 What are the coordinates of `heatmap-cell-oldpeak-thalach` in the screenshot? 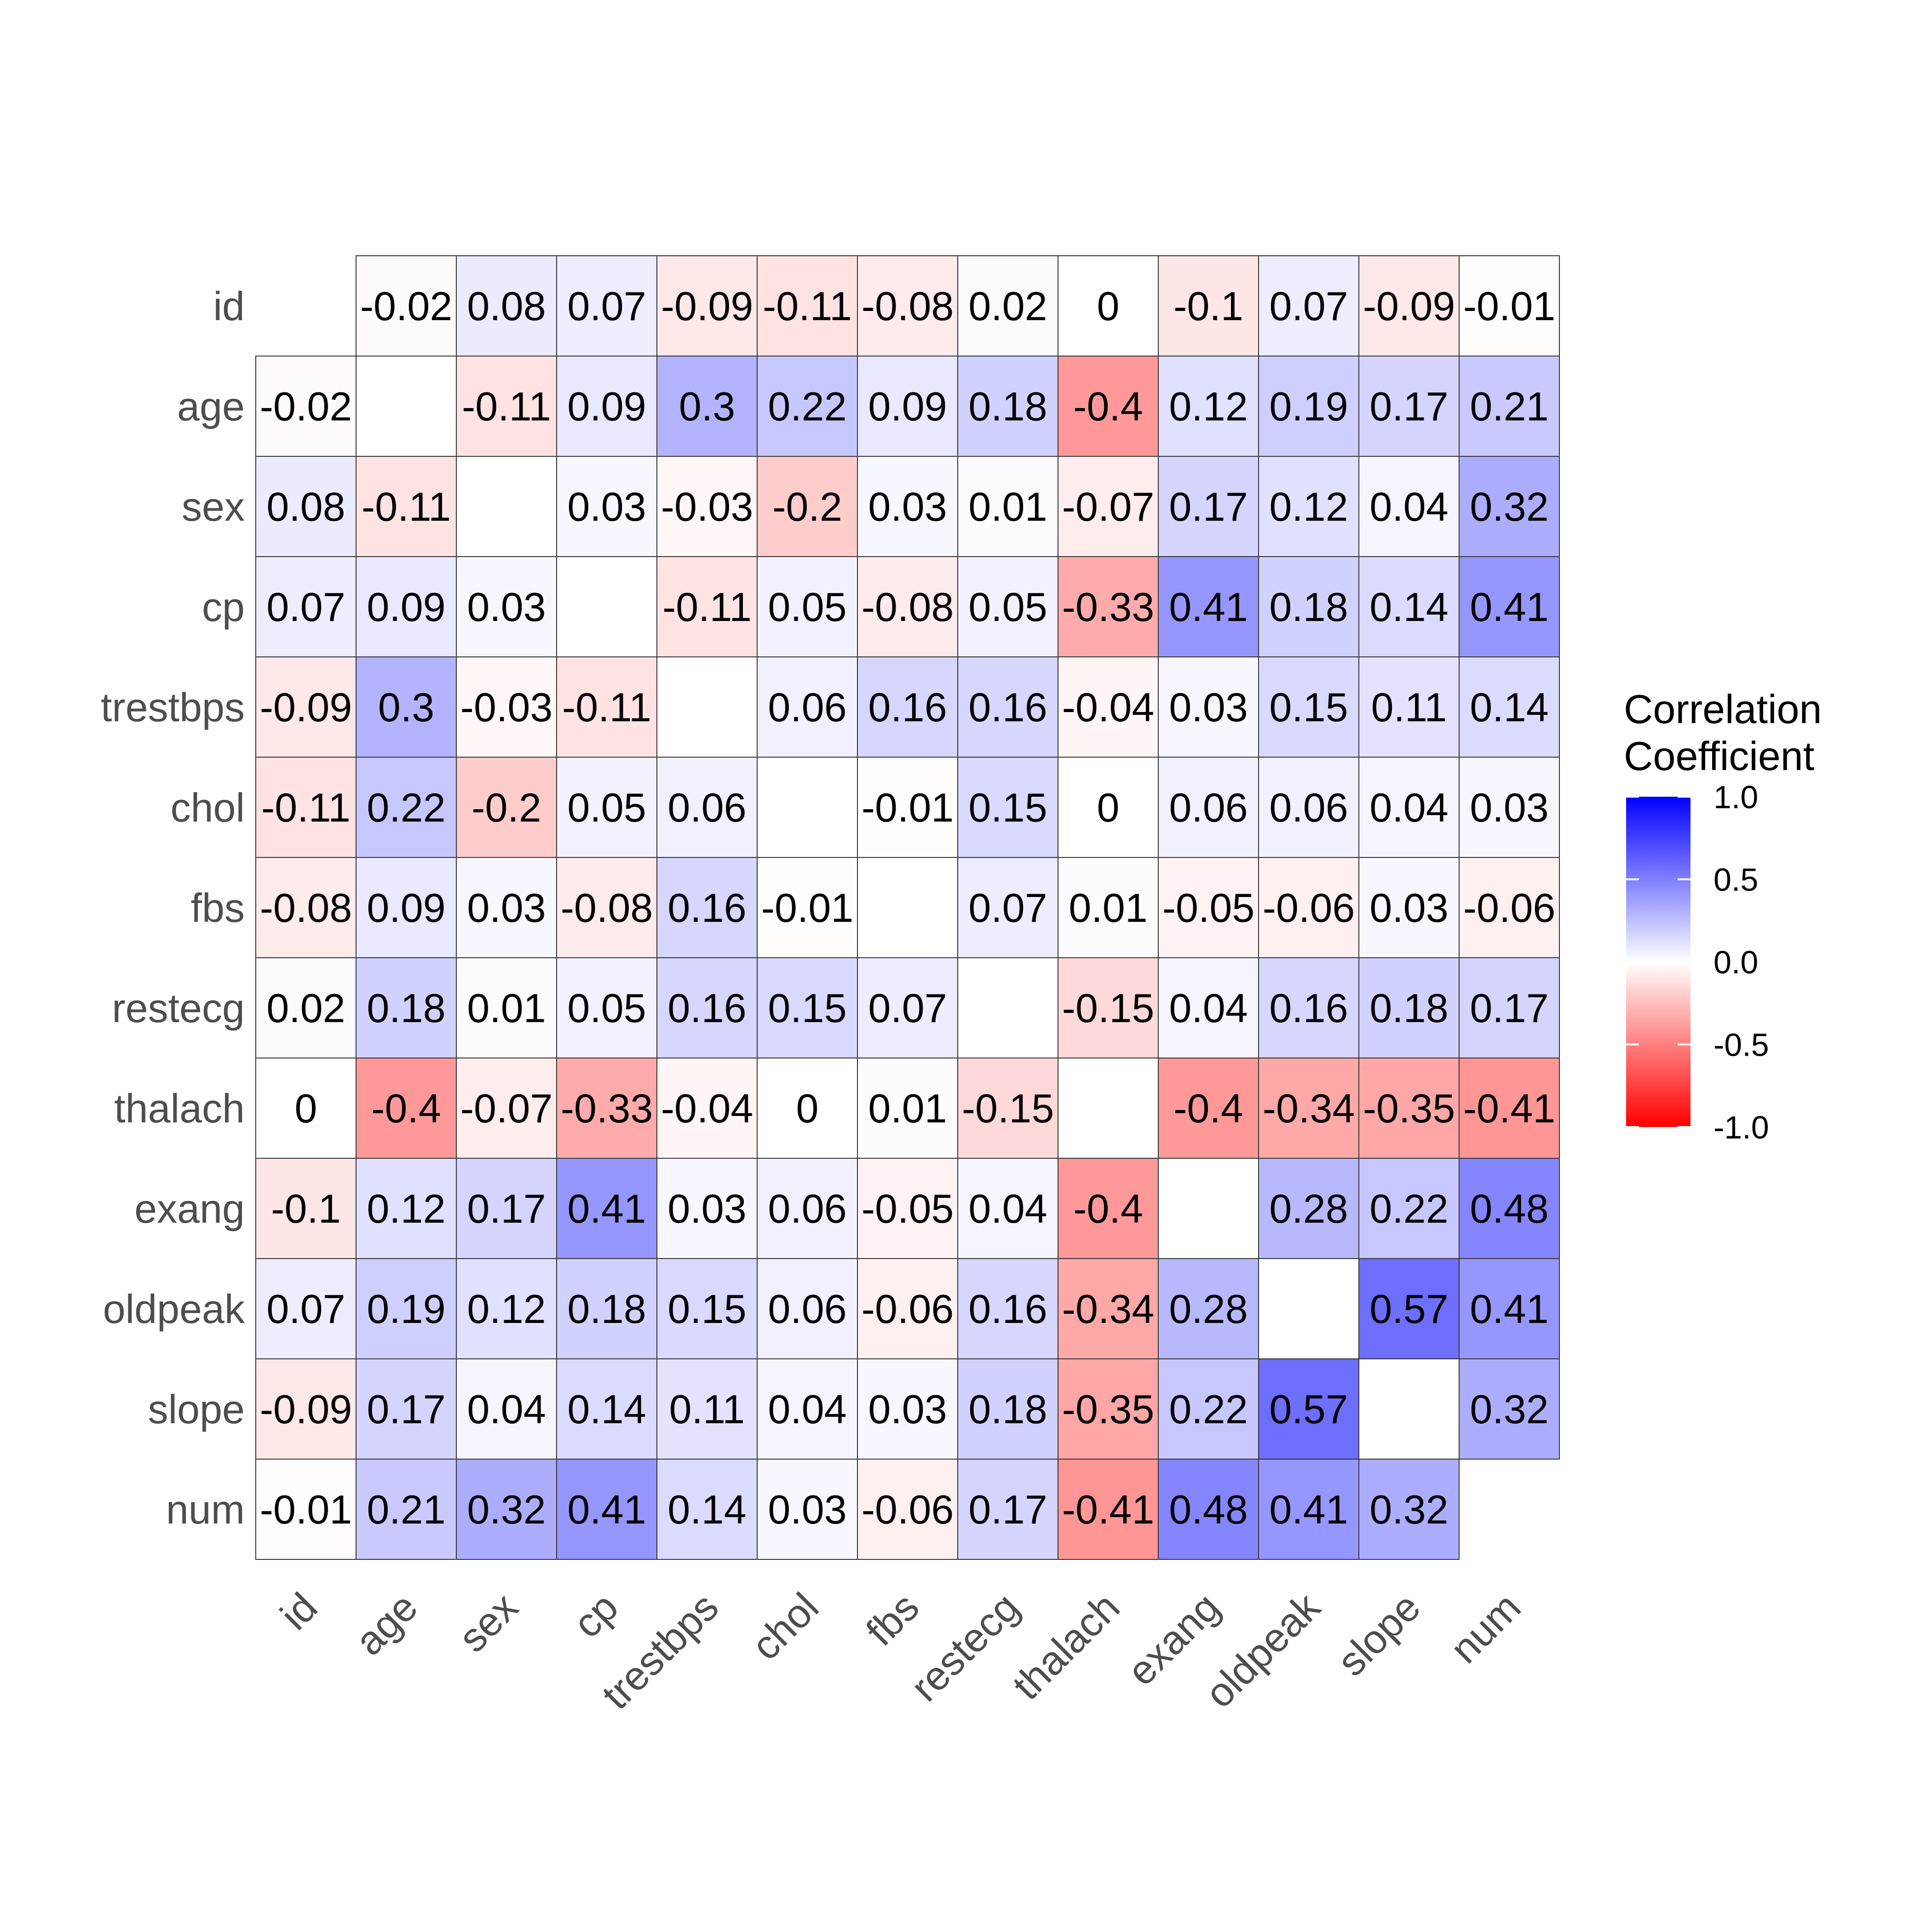 It's located at (1108, 1308).